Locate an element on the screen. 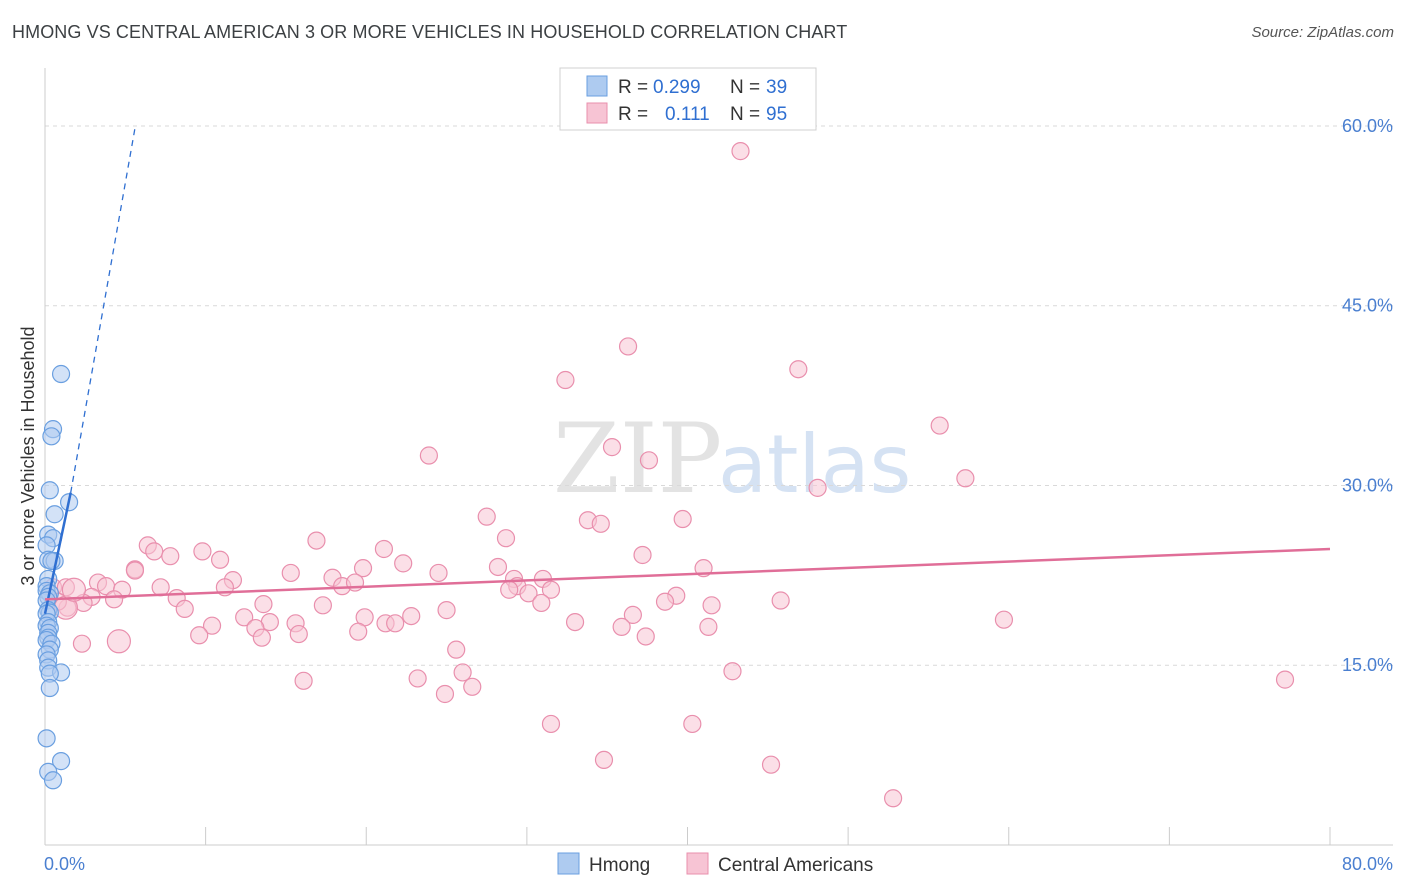 The image size is (1406, 892). x-ticks is located at coordinates (687, 836).